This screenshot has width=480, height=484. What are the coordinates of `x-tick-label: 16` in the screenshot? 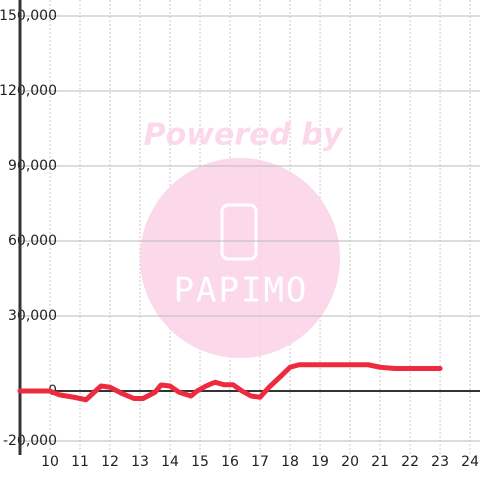 It's located at (230, 462).